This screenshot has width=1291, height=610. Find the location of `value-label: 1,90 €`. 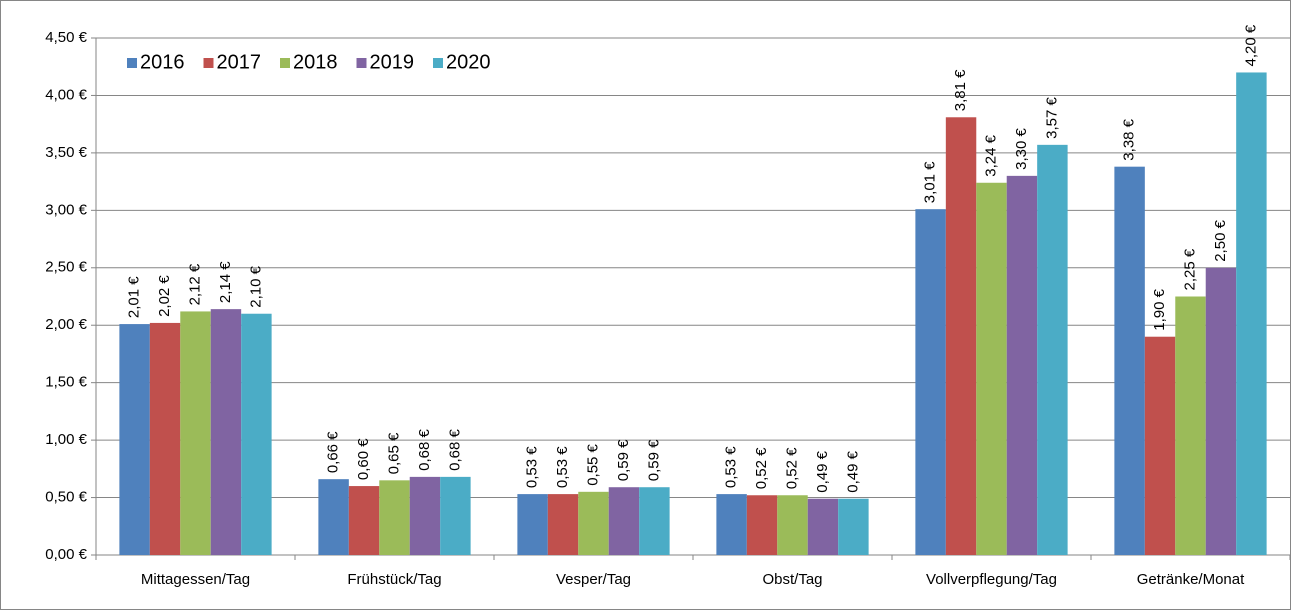

value-label: 1,90 € is located at coordinates (1159, 309).